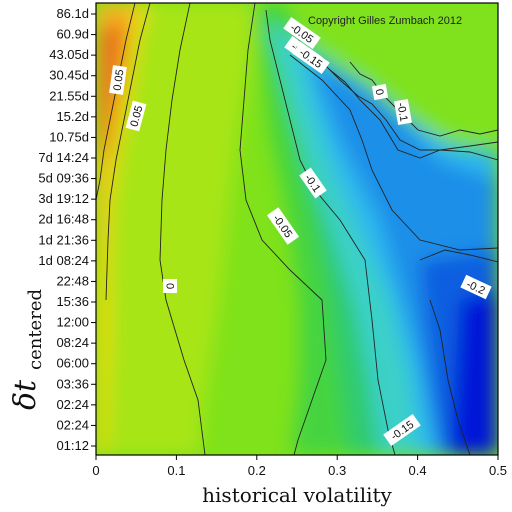 Image resolution: width=512 pixels, height=512 pixels. What do you see at coordinates (72, 383) in the screenshot?
I see `y-tick-label: 03:36` at bounding box center [72, 383].